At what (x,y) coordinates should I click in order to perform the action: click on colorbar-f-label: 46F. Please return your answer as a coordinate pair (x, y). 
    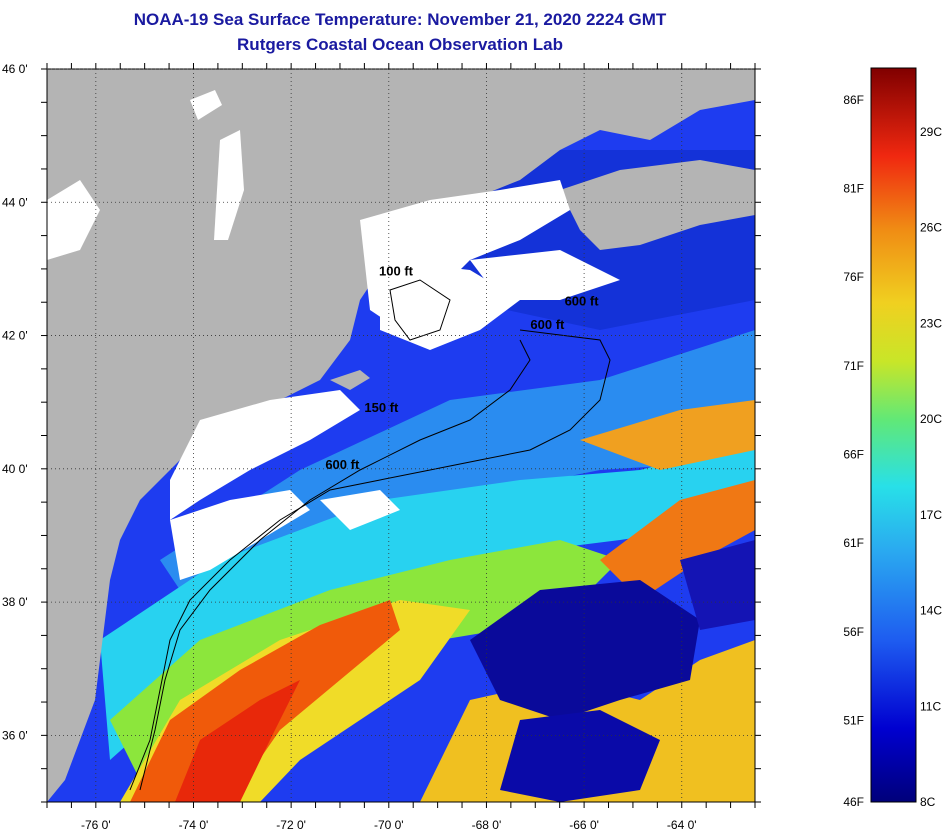
    Looking at the image, I should click on (853, 802).